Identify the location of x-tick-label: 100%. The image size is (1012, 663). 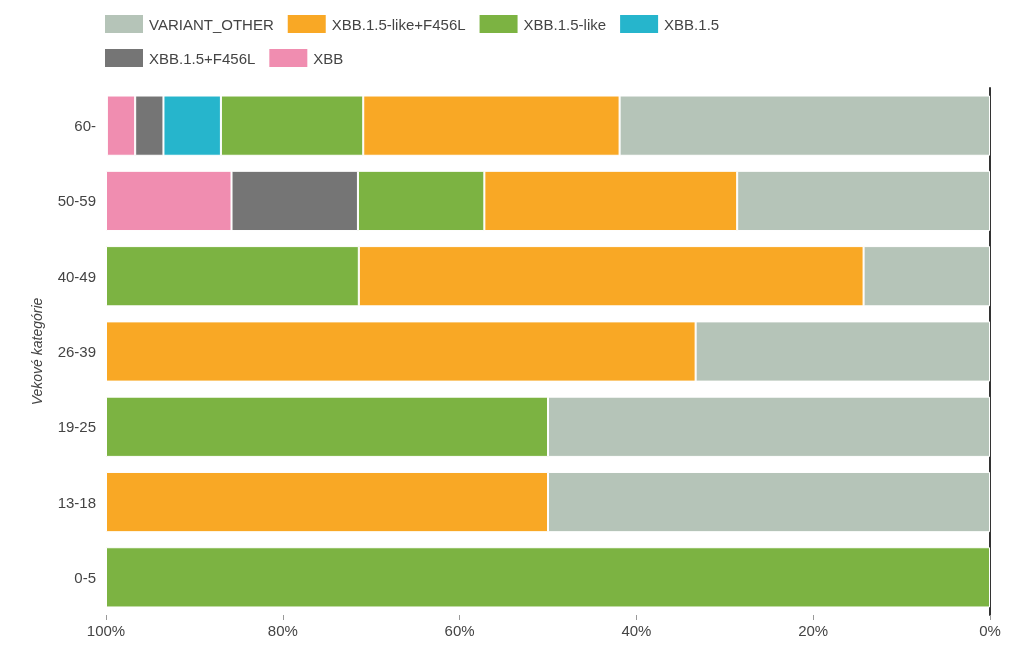
(106, 630).